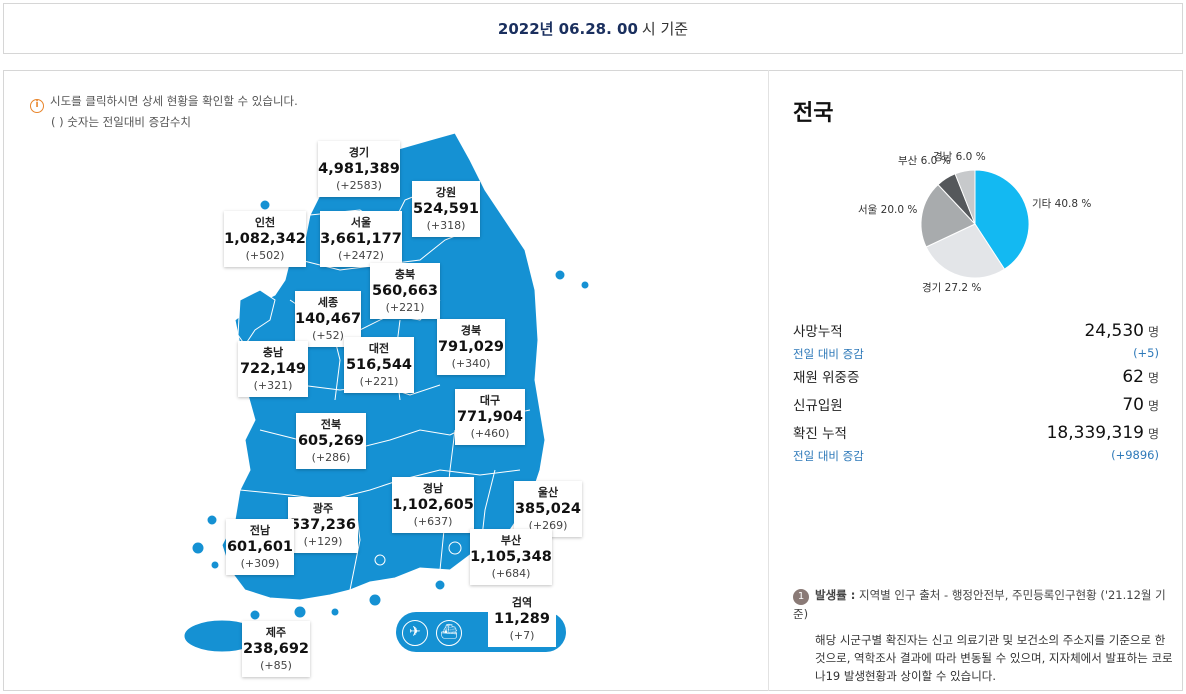  I want to click on region-name: 경기, so click(359, 152).